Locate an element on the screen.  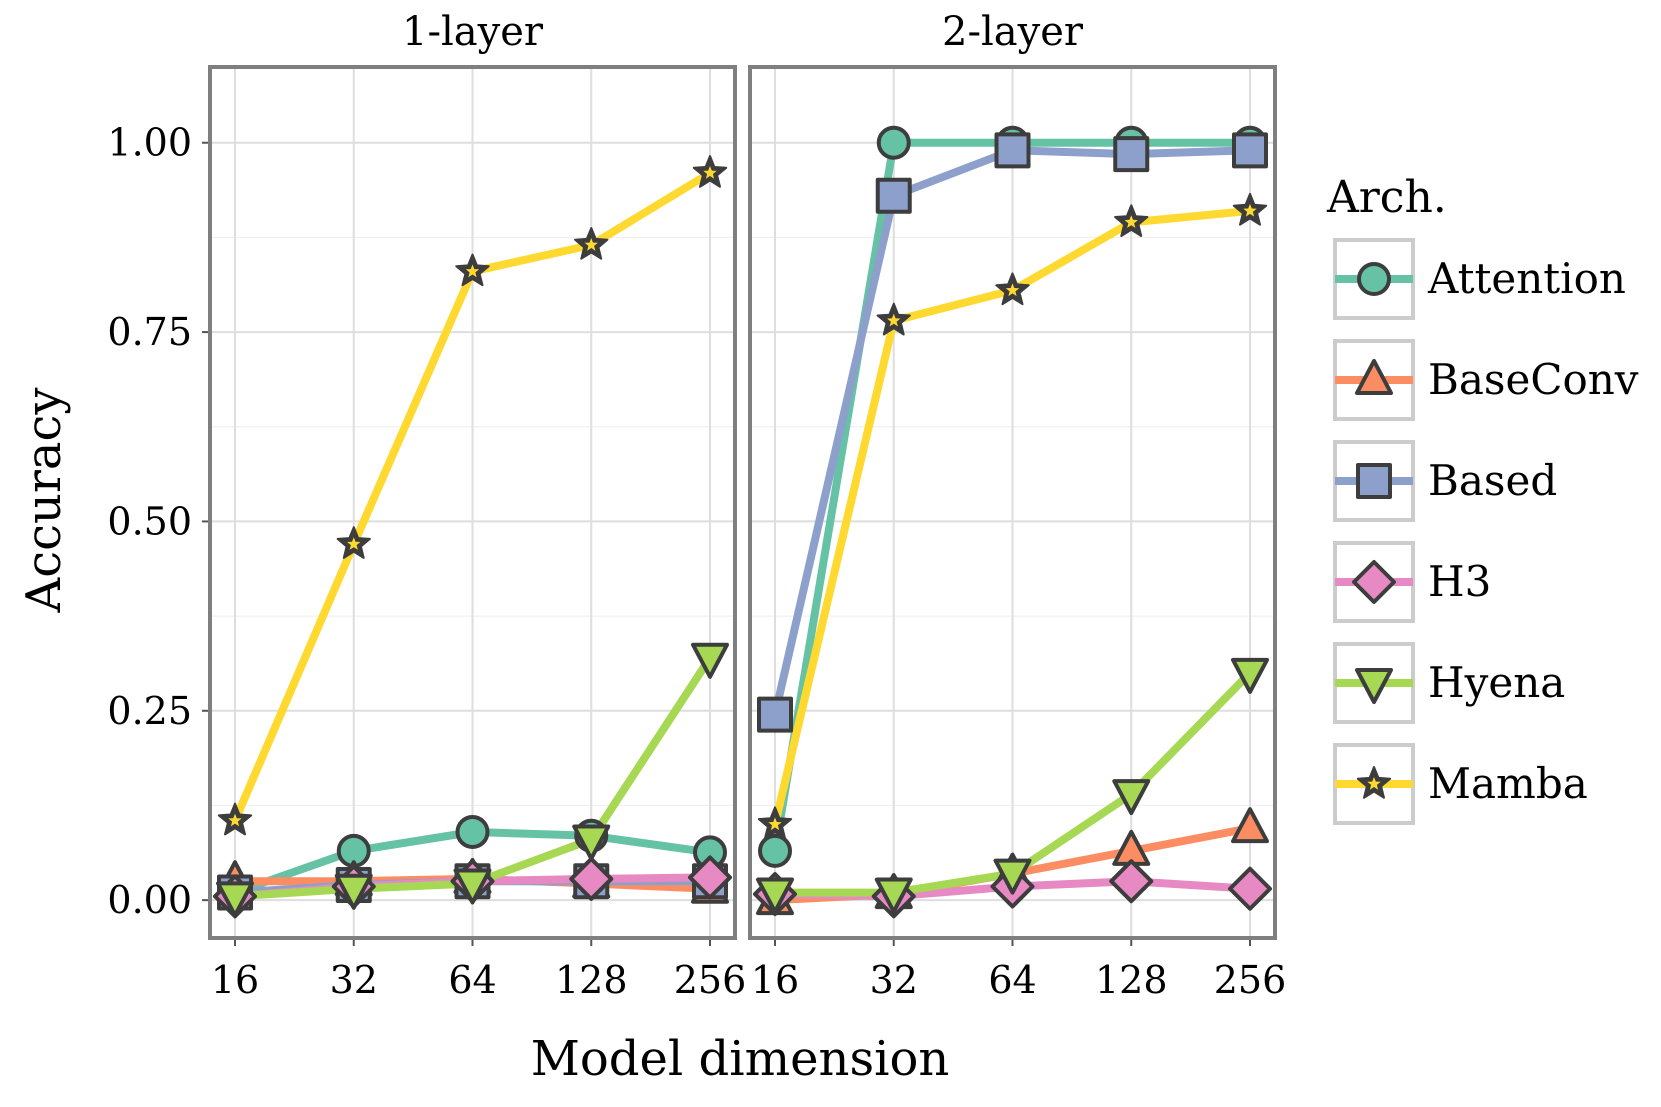
y-axis-label: Accuracy is located at coordinates (44, 501).